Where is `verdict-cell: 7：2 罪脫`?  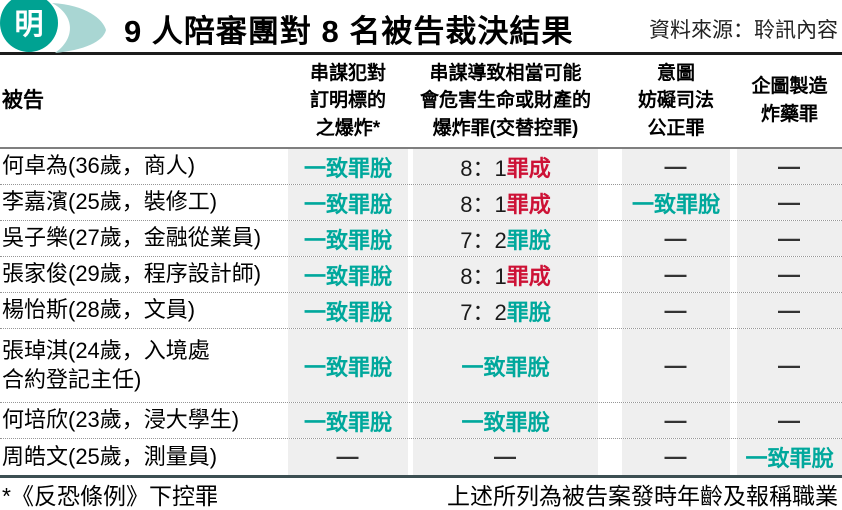 verdict-cell: 7：2 罪脫 is located at coordinates (505, 238).